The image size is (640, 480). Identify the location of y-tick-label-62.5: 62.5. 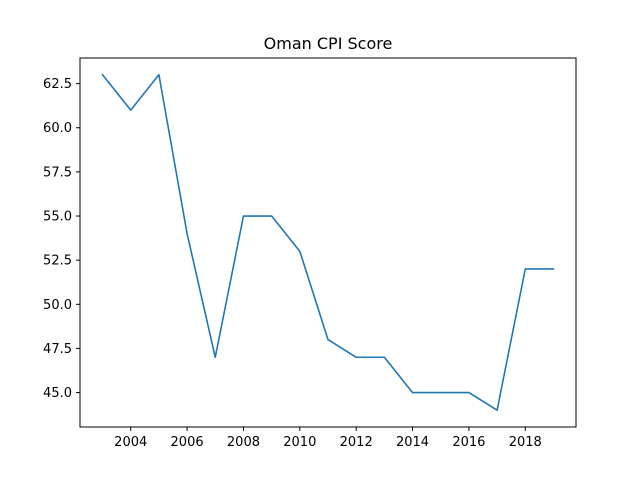
(57, 84).